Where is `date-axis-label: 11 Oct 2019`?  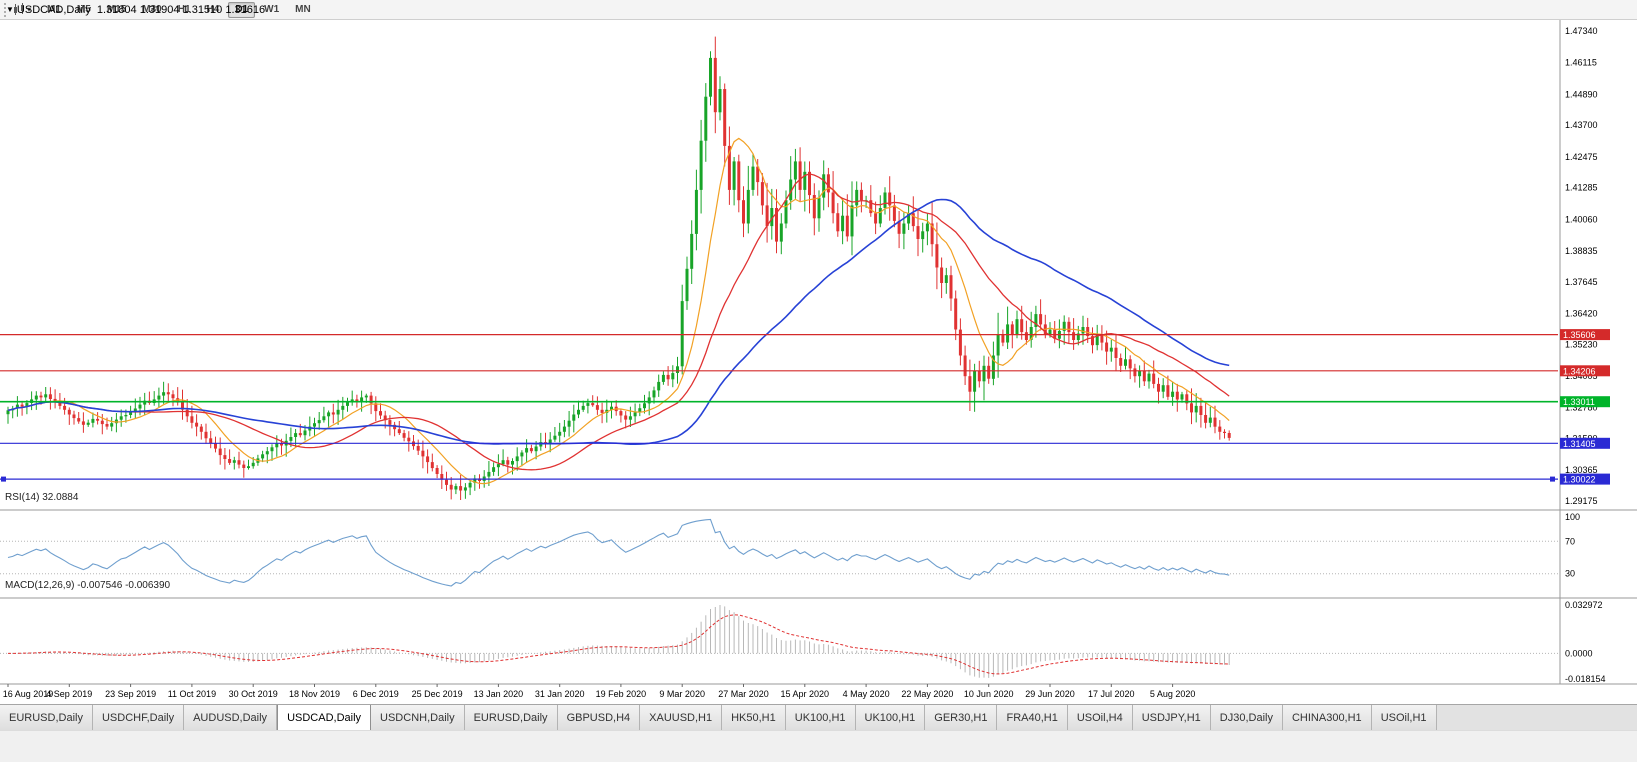
date-axis-label: 11 Oct 2019 is located at coordinates (192, 694).